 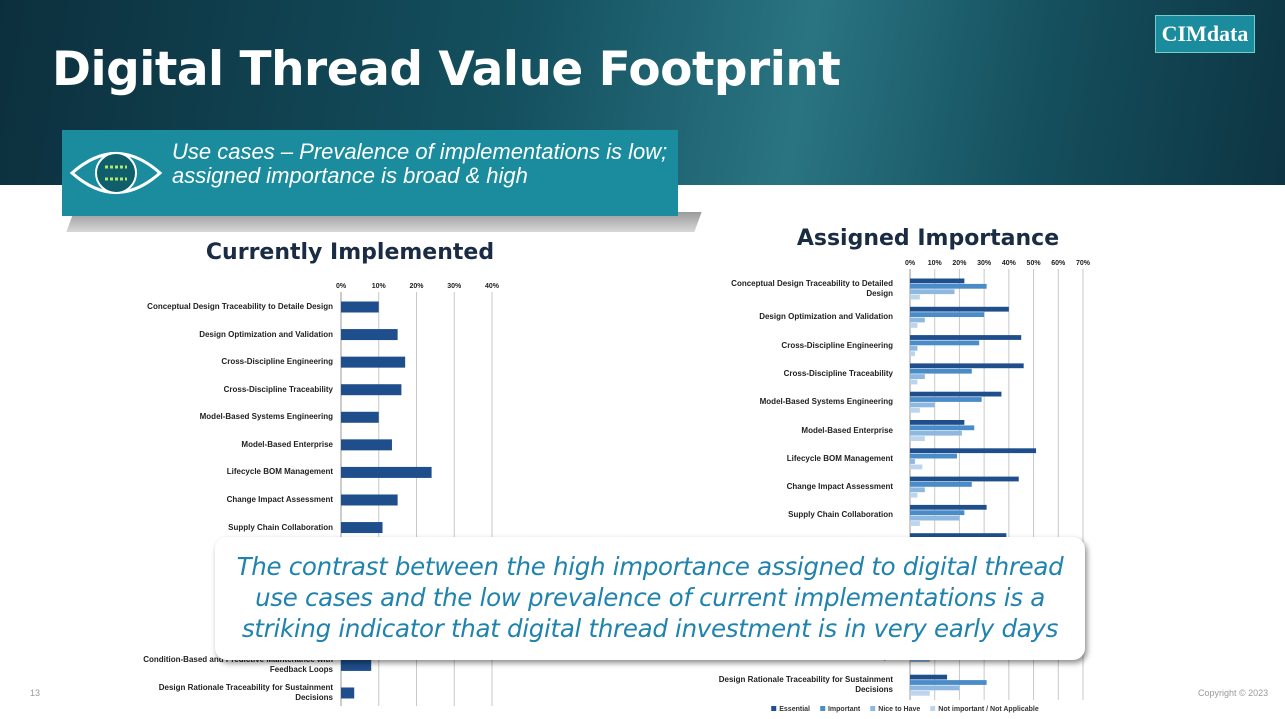 What do you see at coordinates (837, 345) in the screenshot?
I see `category-label: Cross-Discipline Engineering` at bounding box center [837, 345].